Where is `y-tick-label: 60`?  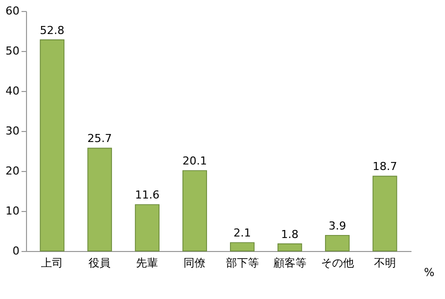 y-tick-label: 60 is located at coordinates (13, 11).